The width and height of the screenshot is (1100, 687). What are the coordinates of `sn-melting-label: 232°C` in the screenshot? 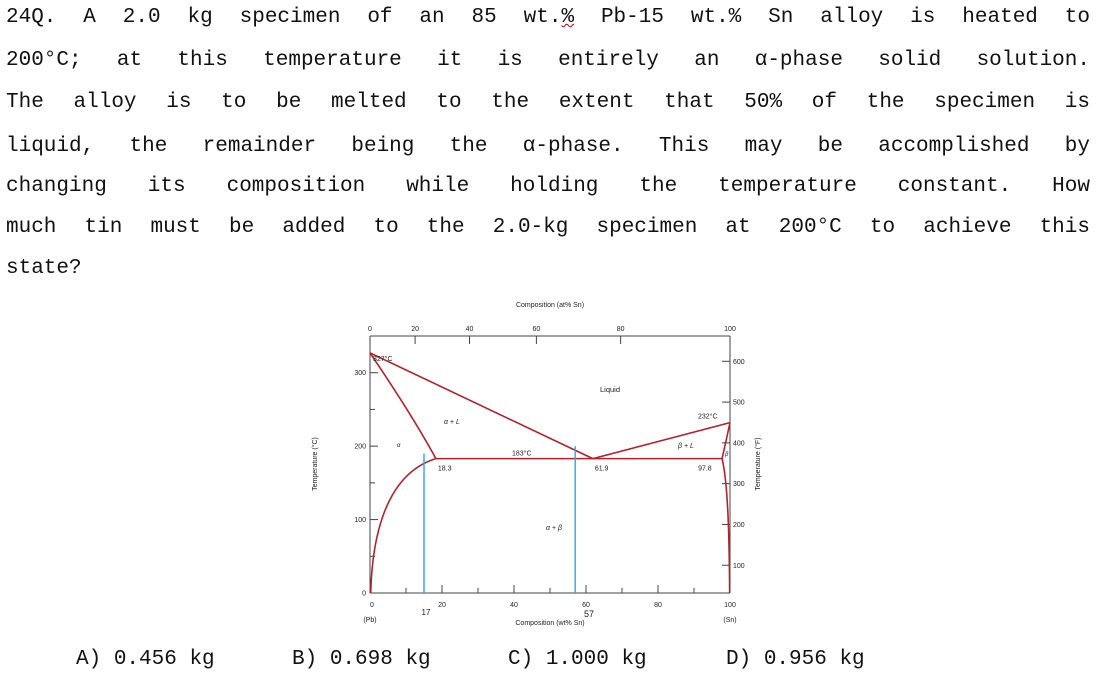 It's located at (708, 417).